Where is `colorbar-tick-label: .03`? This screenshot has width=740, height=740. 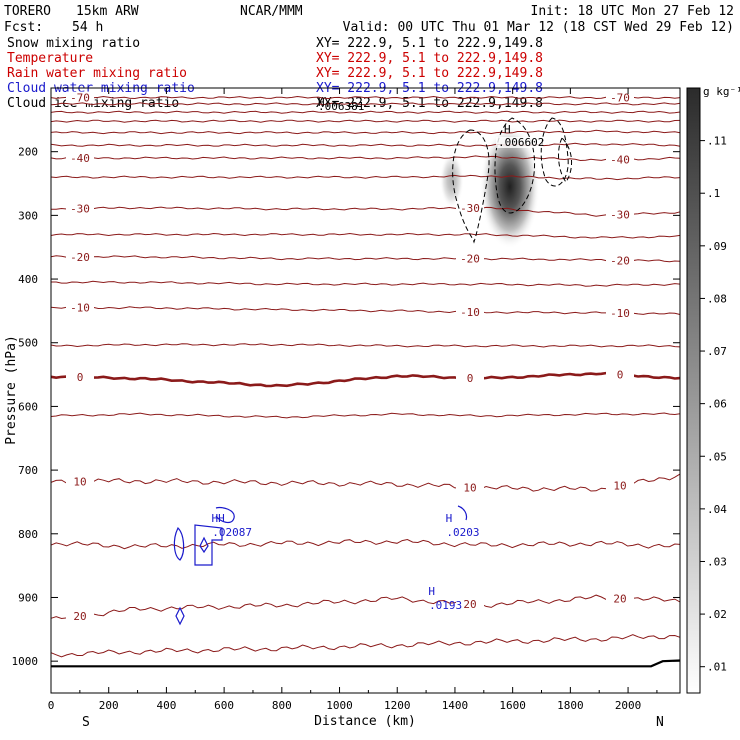
colorbar-tick-label: .03 is located at coordinates (717, 561).